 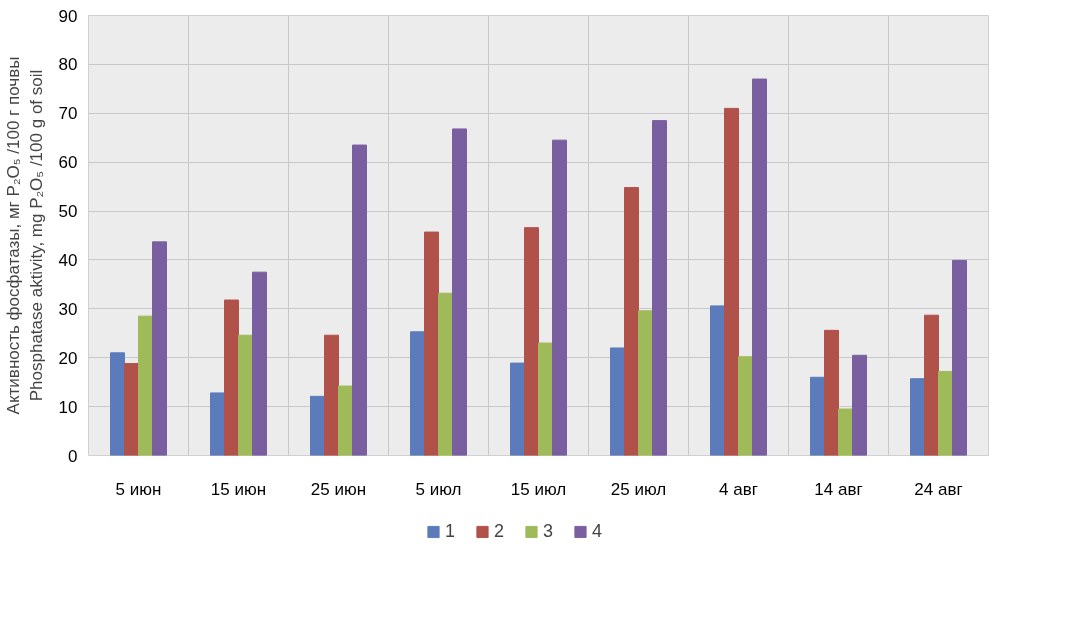 What do you see at coordinates (548, 531) in the screenshot?
I see `legend-label: 3` at bounding box center [548, 531].